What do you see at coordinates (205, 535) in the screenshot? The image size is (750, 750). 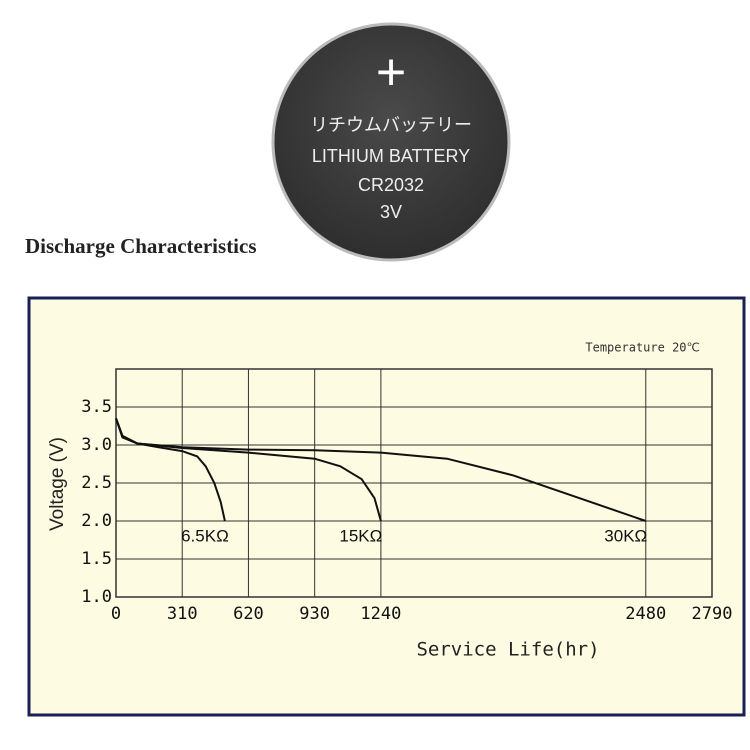 I see `curve-label: 6.5KΩ` at bounding box center [205, 535].